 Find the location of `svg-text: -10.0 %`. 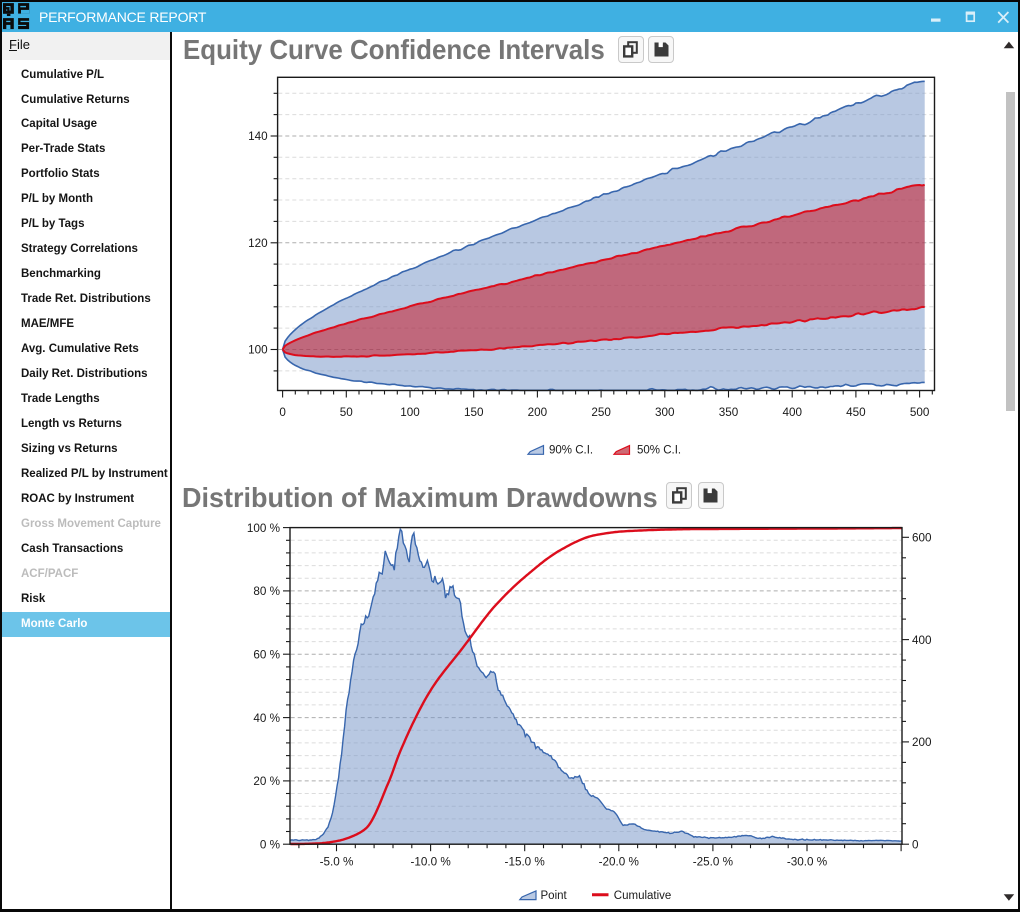

svg-text: -10.0 % is located at coordinates (430, 861).